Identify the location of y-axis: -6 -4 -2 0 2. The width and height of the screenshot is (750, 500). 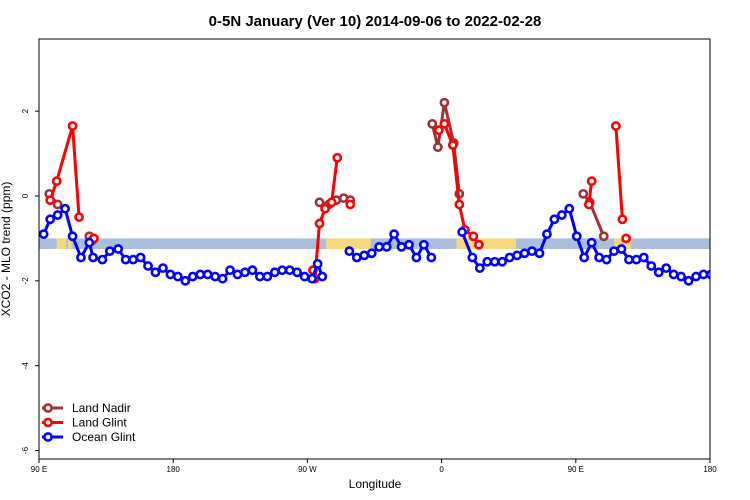
(30, 281).